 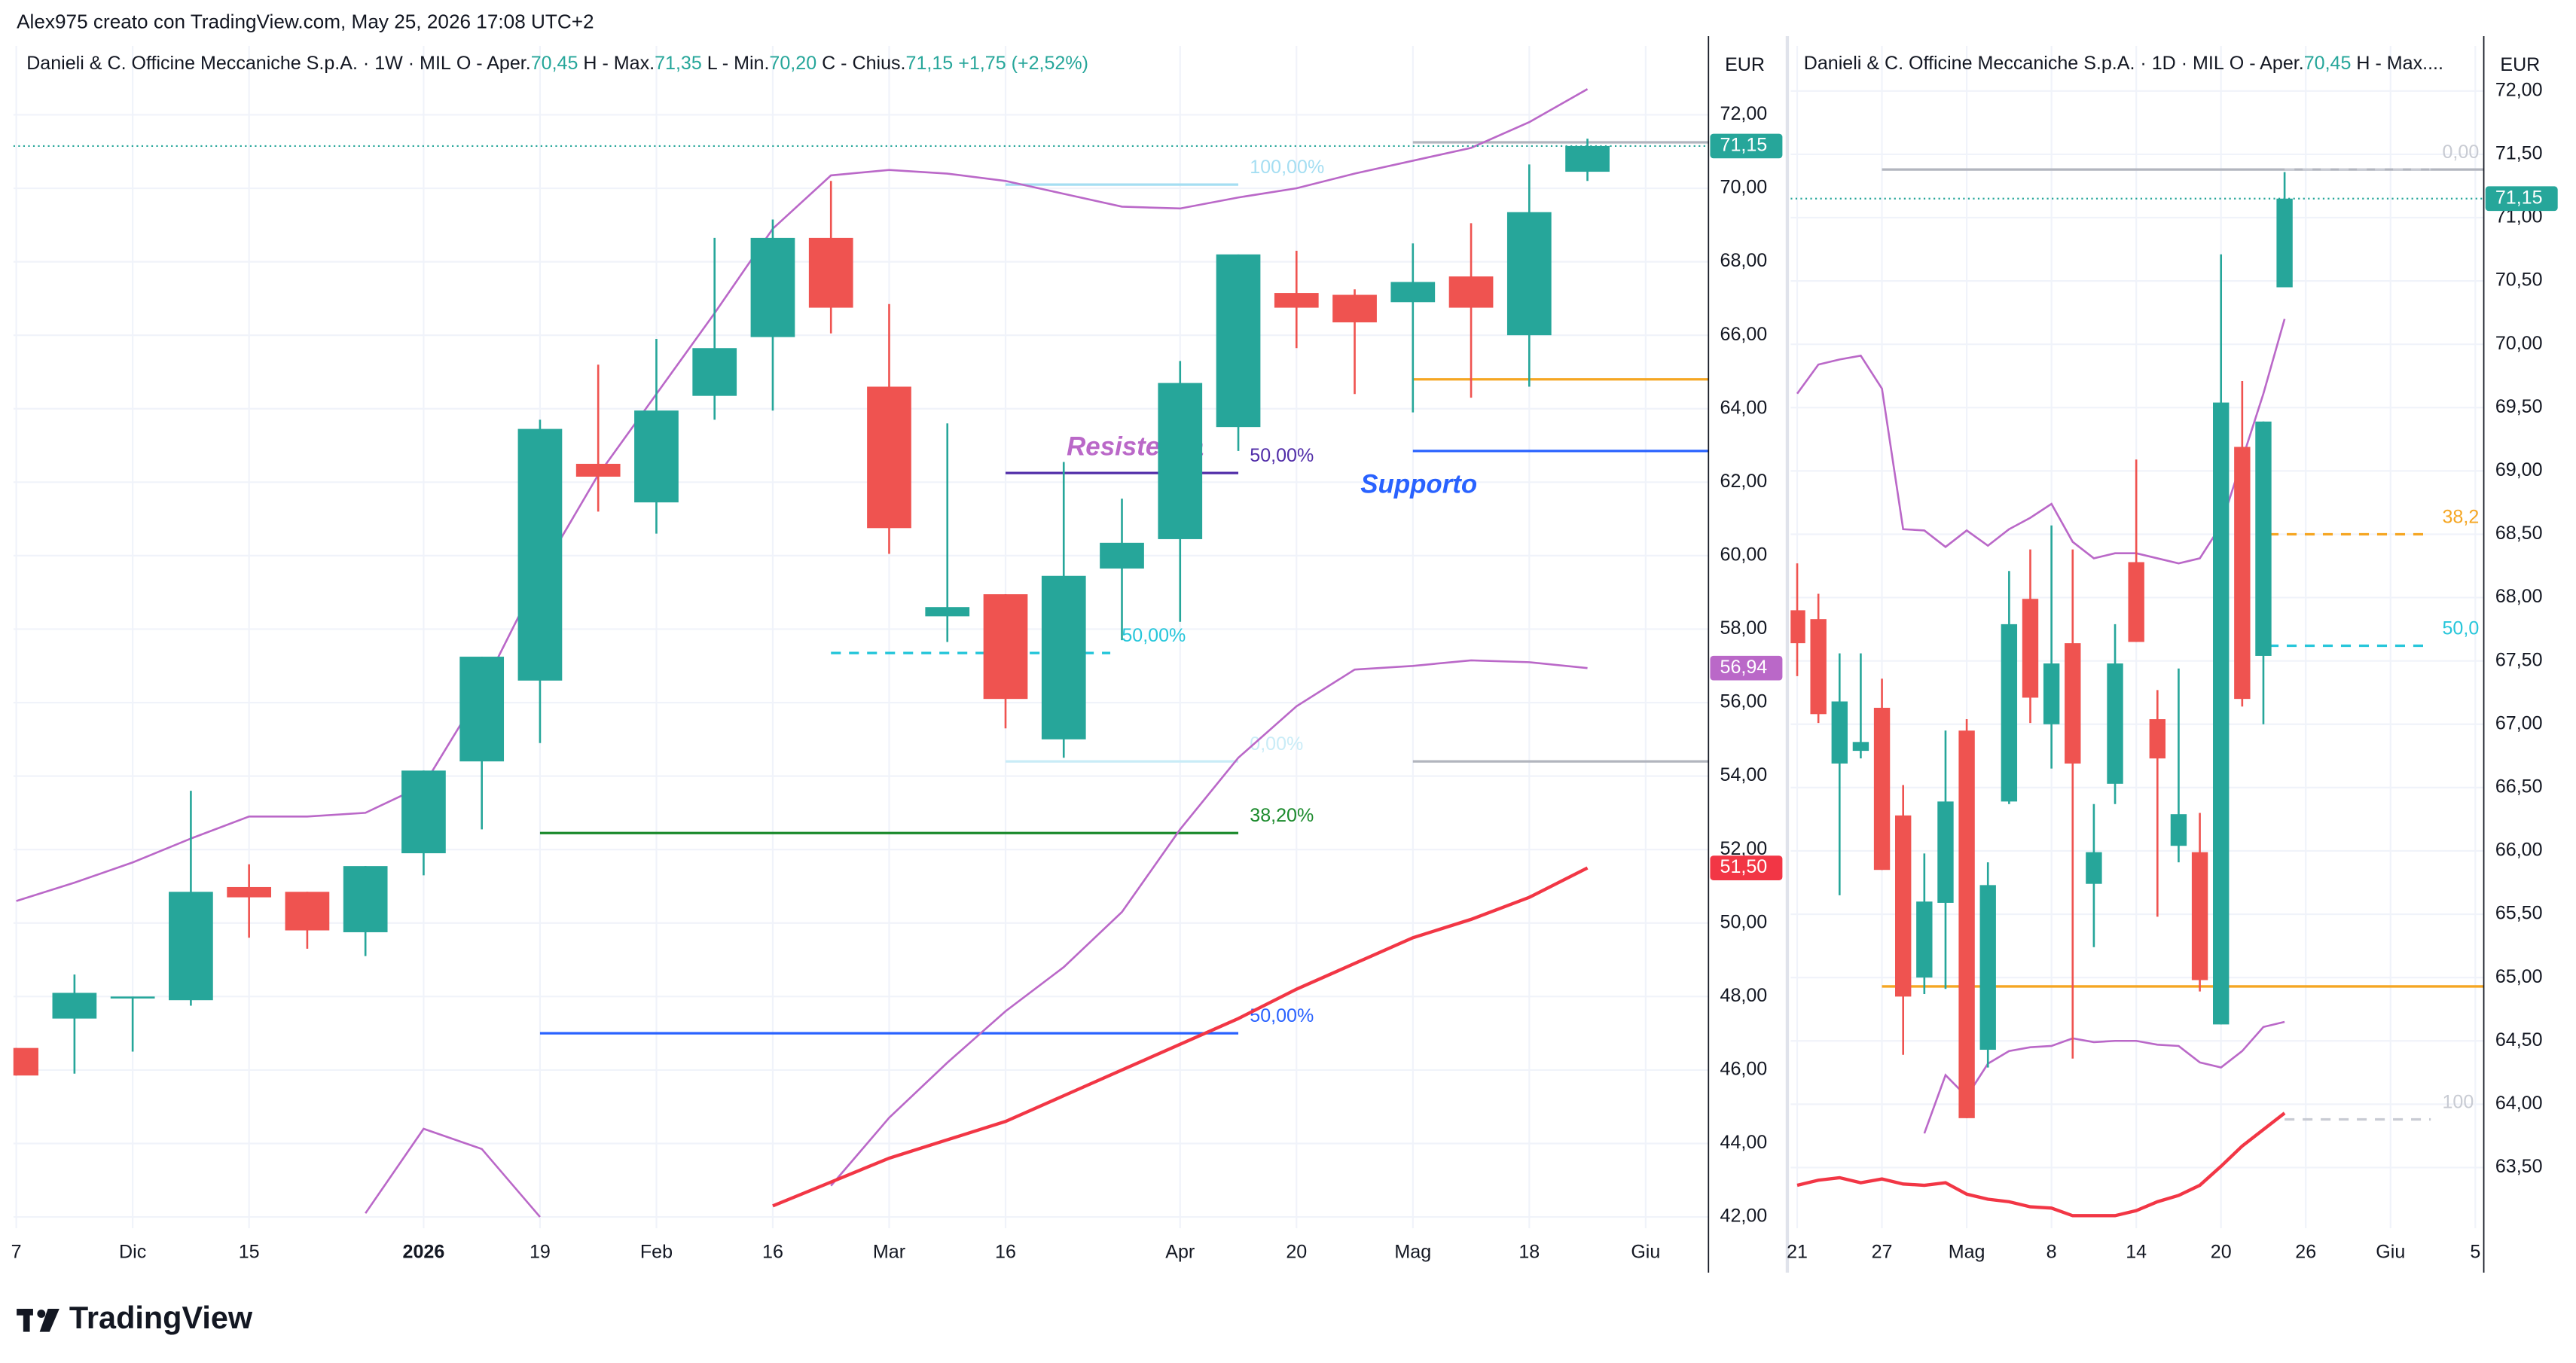 I want to click on x-tick-label: 14, so click(x=2137, y=1252).